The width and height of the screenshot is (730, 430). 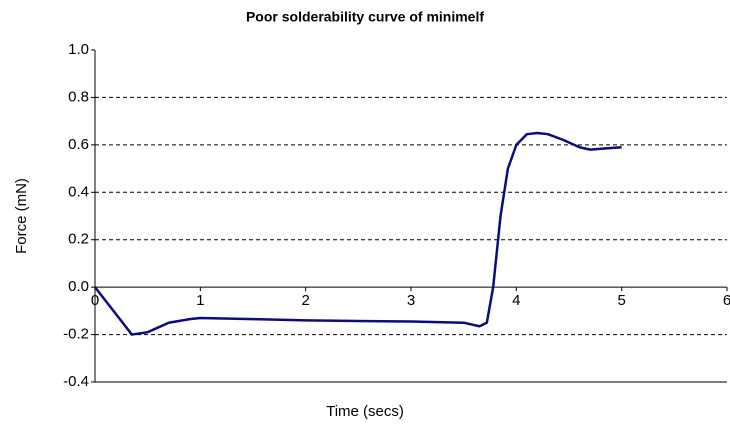 I want to click on x-tick-label: 5, so click(x=621, y=300).